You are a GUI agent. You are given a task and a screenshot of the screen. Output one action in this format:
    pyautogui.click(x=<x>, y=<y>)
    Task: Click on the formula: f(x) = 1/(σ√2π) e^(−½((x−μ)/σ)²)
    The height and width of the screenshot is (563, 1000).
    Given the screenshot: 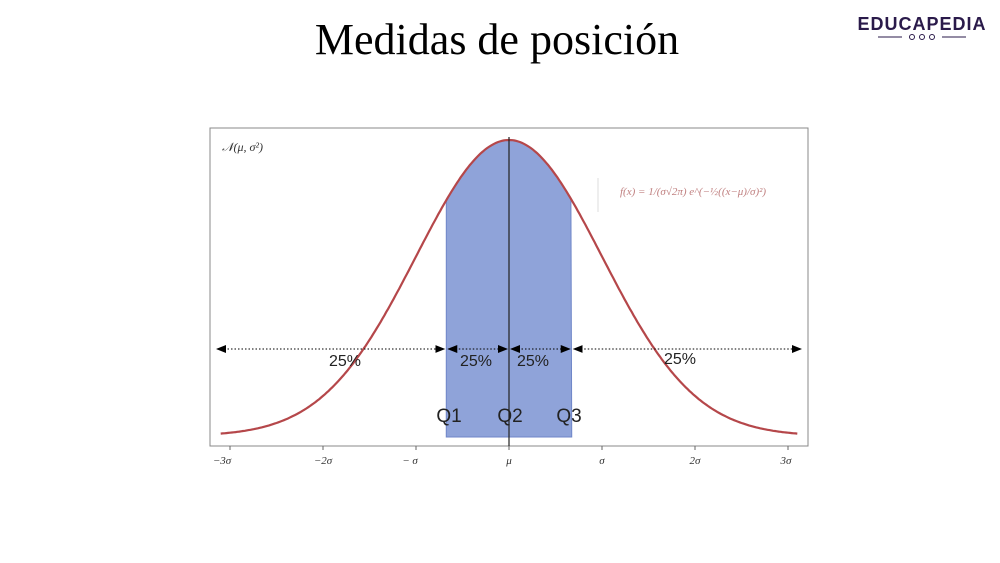 What is the action you would take?
    pyautogui.click(x=693, y=192)
    